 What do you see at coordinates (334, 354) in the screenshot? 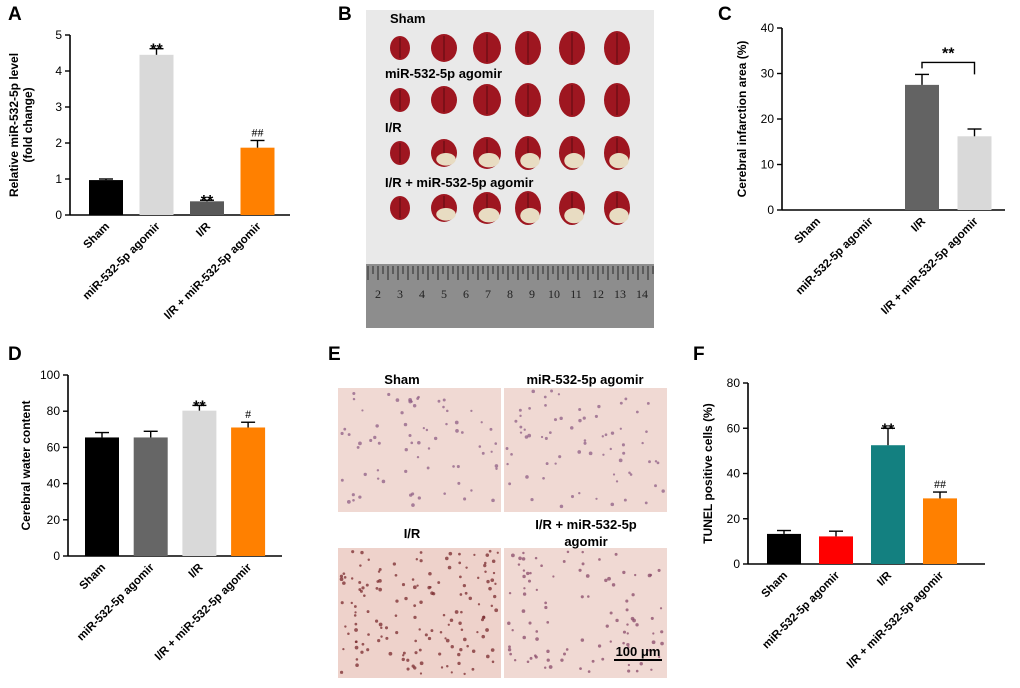
I see `panel-label-e: E` at bounding box center [334, 354].